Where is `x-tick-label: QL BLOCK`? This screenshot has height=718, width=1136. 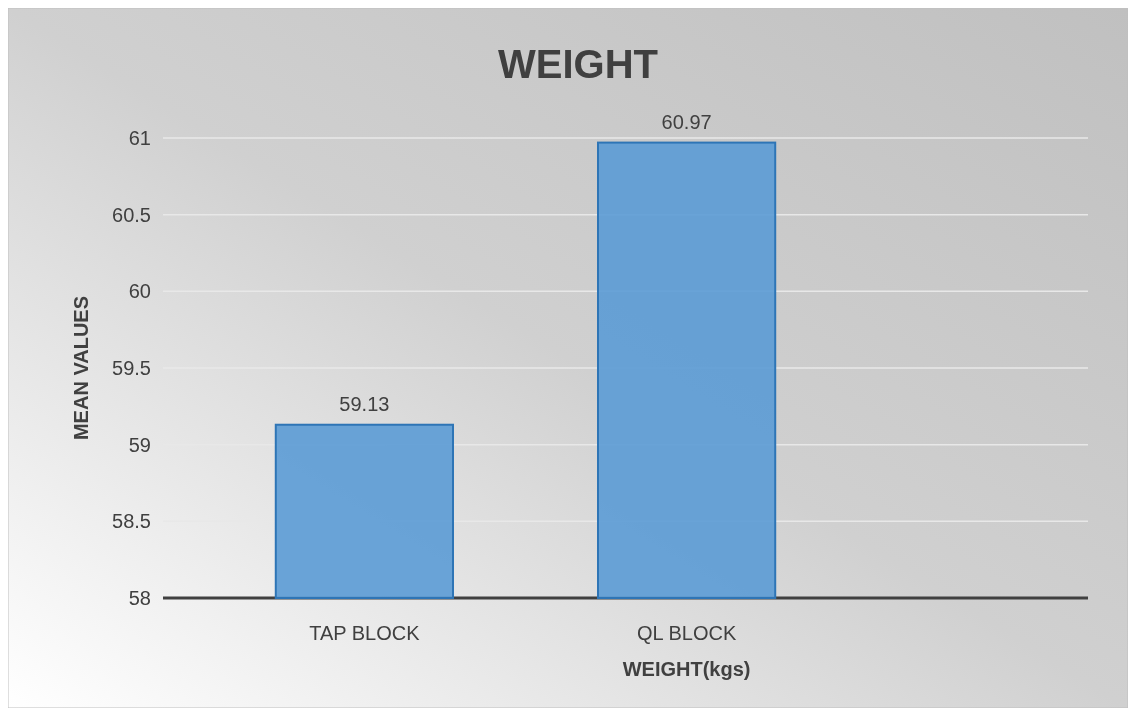 x-tick-label: QL BLOCK is located at coordinates (686, 633).